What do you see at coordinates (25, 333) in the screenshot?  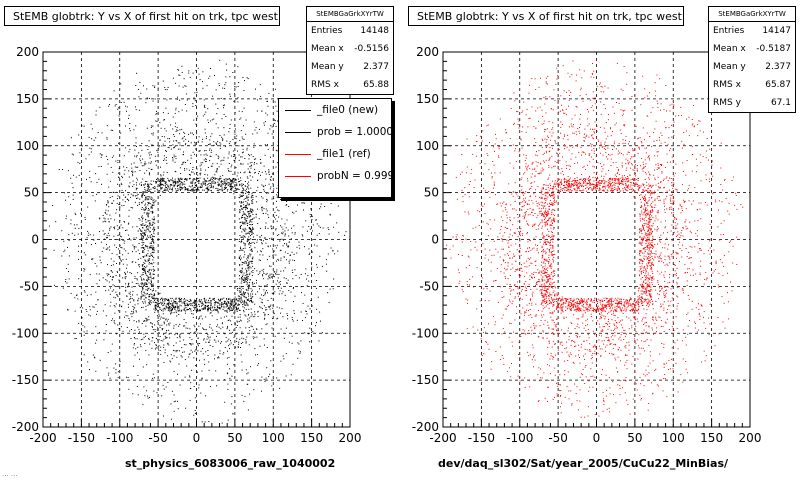 I see `y-tick-label: -100` at bounding box center [25, 333].